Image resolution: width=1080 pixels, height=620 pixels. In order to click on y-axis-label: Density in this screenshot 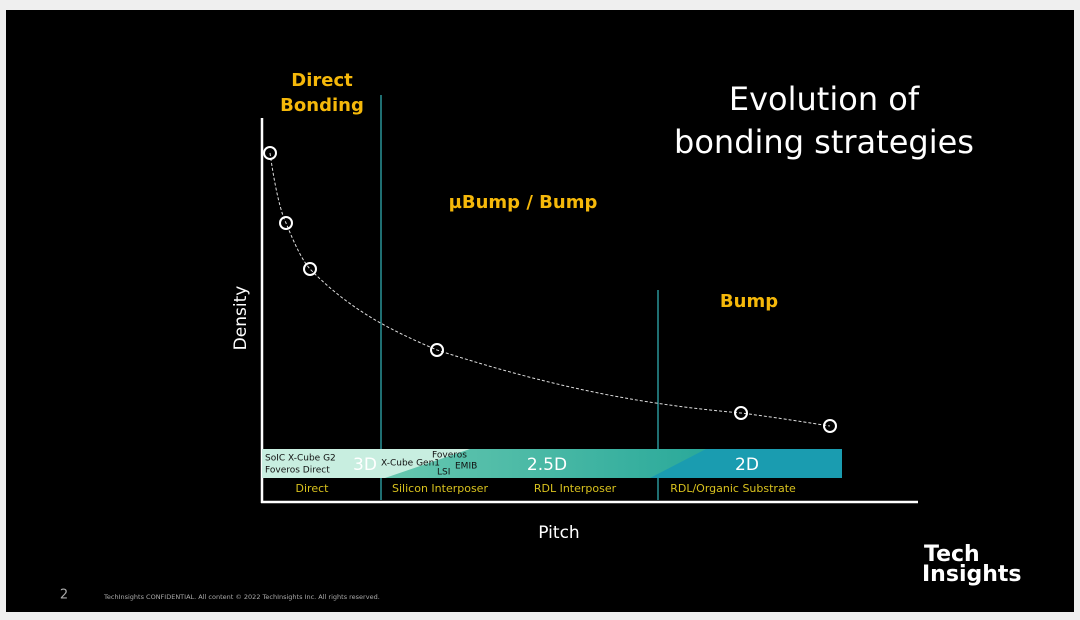, I will do `click(241, 318)`.